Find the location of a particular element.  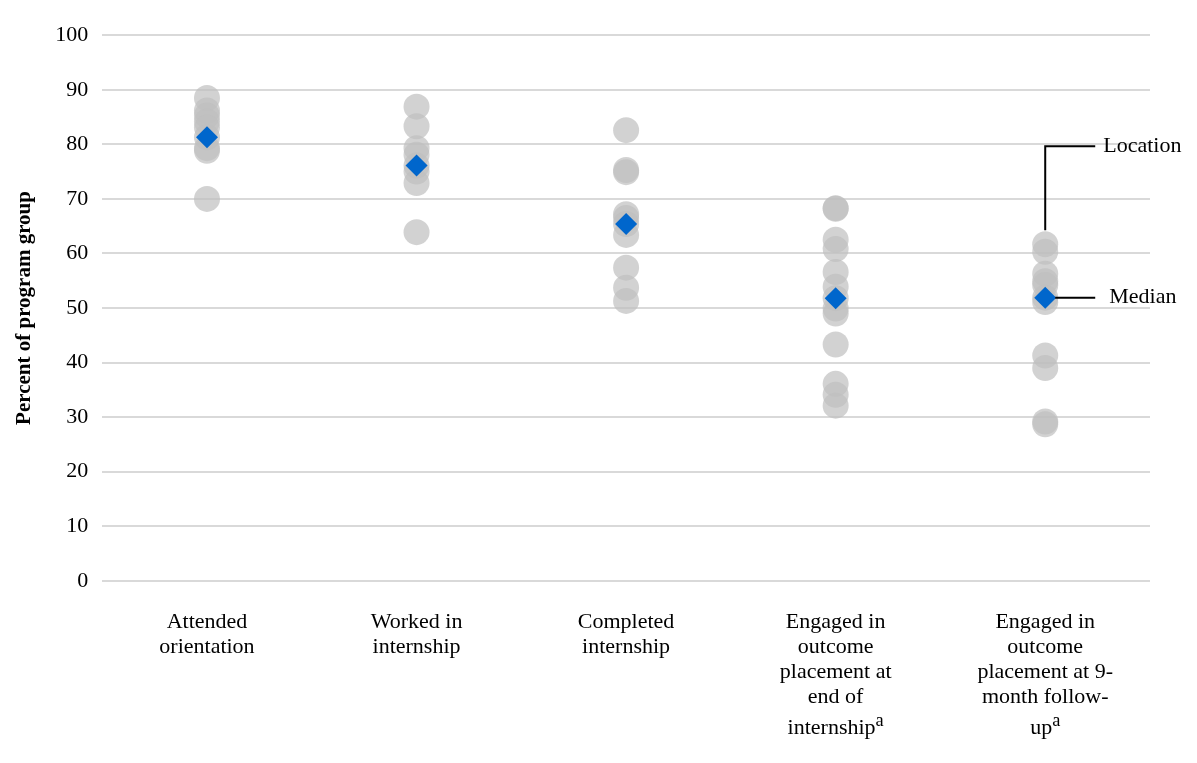

y-tick-label: 50 is located at coordinates (77, 306).